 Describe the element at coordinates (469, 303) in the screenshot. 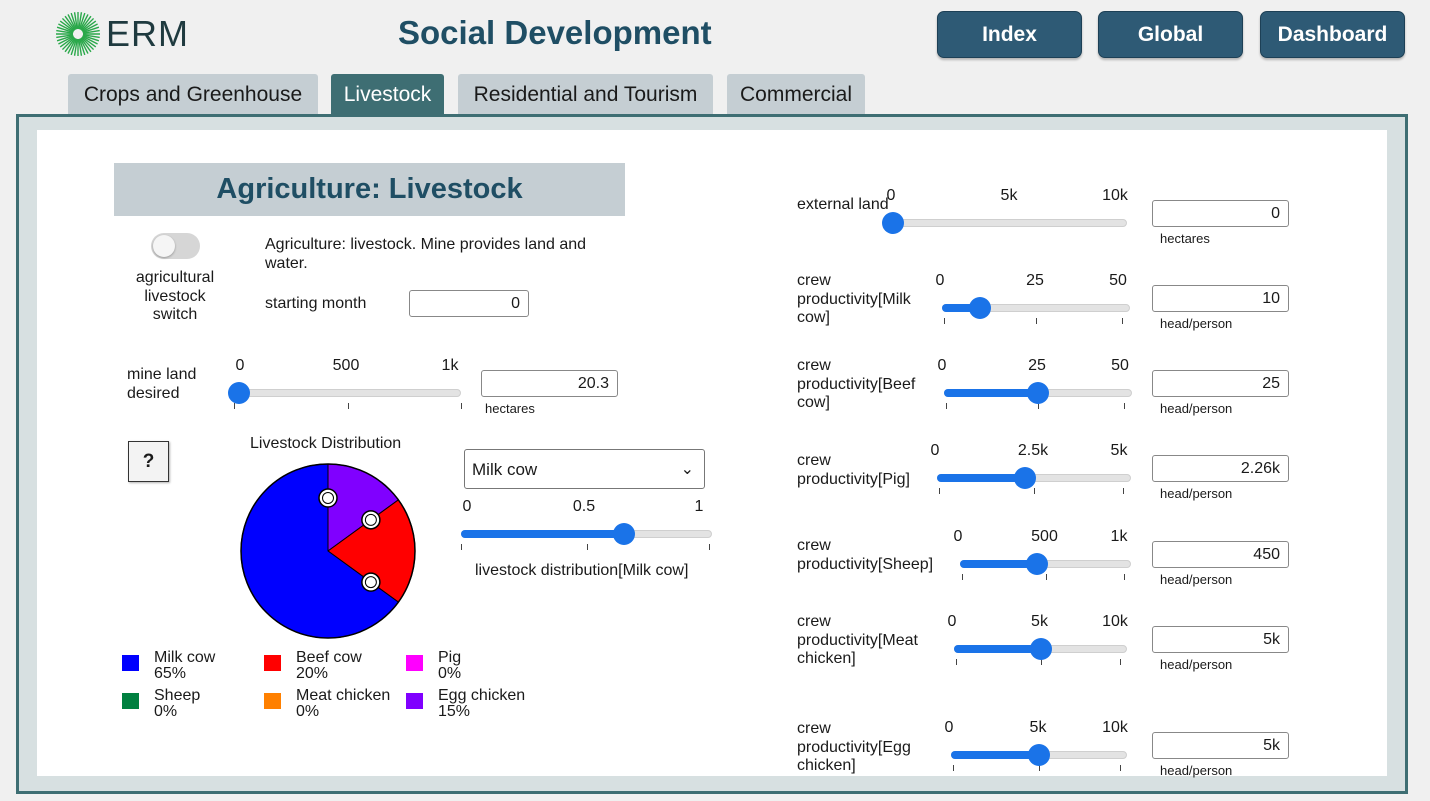

I see `starting-month-input` at that location.